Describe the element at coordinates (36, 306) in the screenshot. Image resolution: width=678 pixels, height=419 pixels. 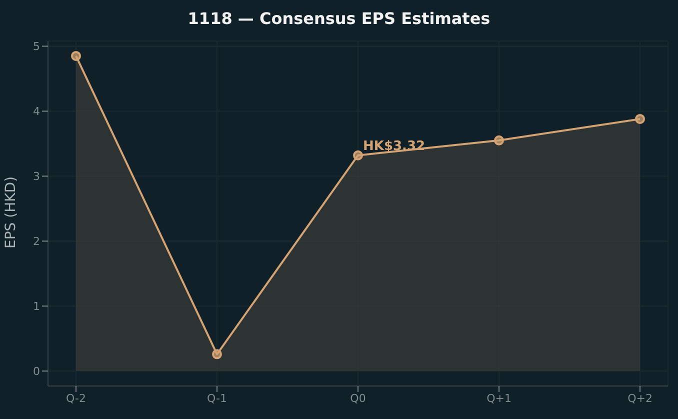
I see `y-tick-label: 1` at that location.